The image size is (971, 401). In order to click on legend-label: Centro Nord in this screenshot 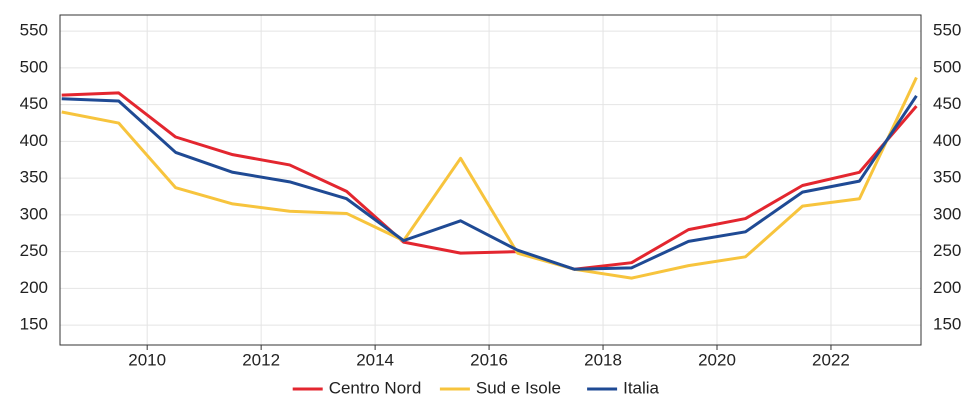, I will do `click(375, 387)`.